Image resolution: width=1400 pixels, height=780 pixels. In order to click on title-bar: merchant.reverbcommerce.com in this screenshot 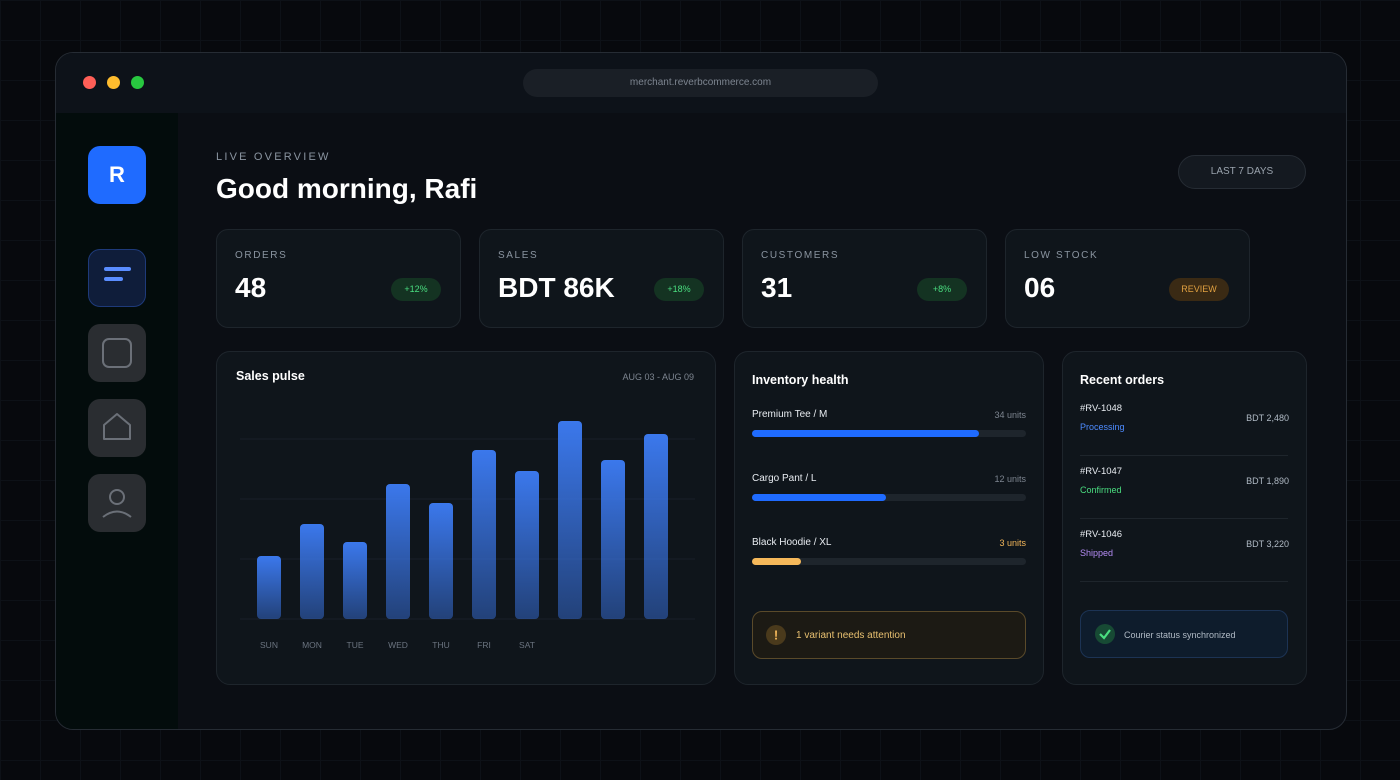, I will do `click(701, 83)`.